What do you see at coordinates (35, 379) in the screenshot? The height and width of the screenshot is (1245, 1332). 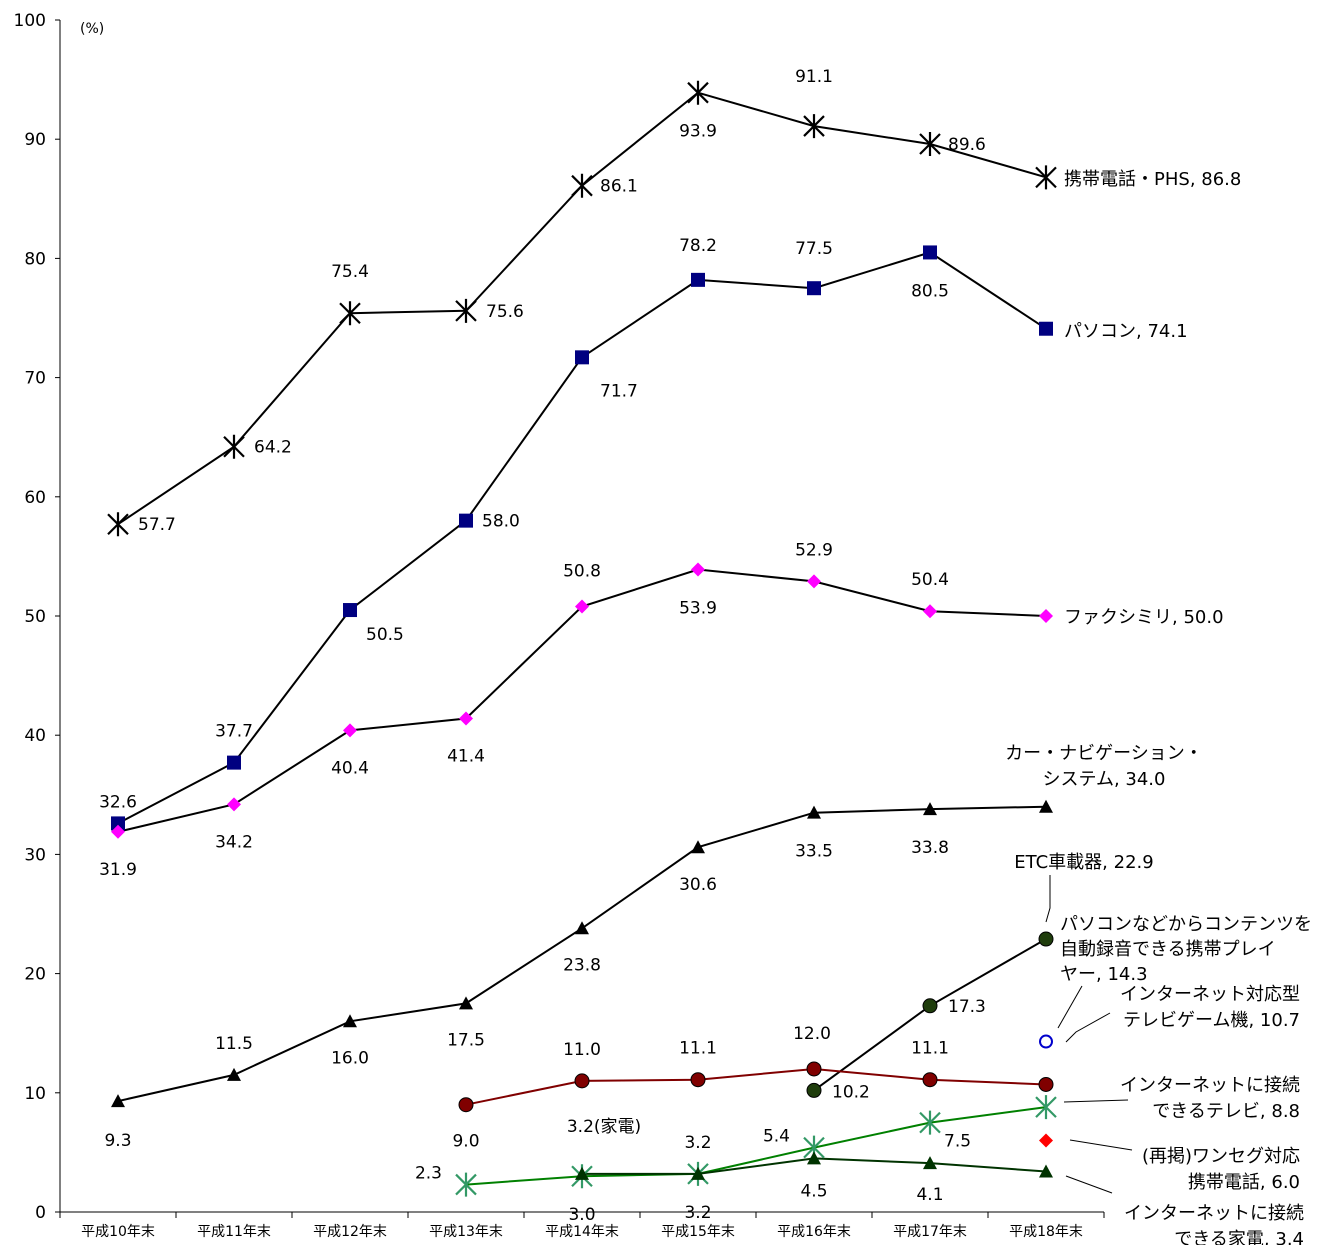 I see `y-tick-label: 70` at bounding box center [35, 379].